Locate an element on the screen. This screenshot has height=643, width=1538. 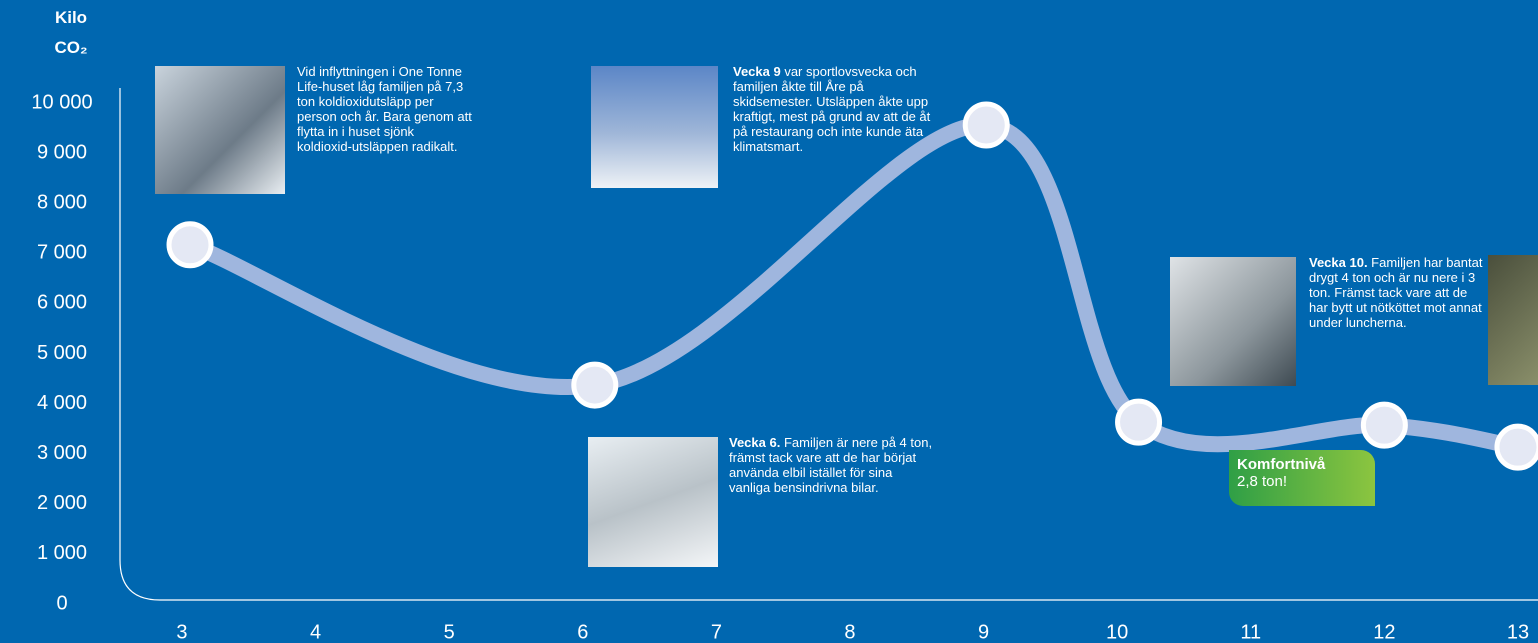
x-tick-label: 7 is located at coordinates (716, 632).